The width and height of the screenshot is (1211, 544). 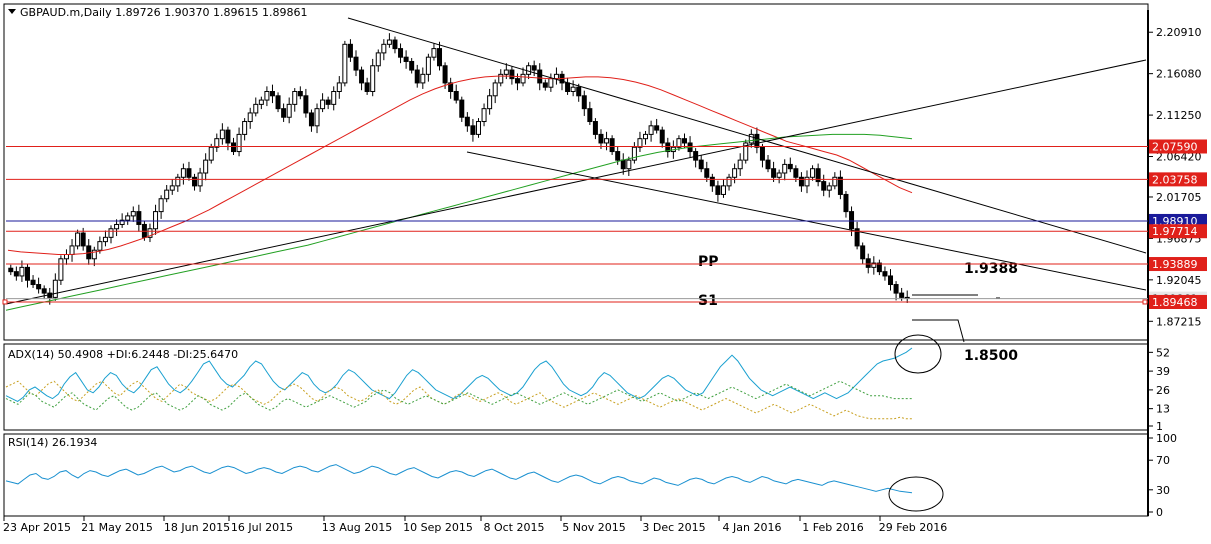 What do you see at coordinates (1175, 302) in the screenshot?
I see `level-label: 1.89468` at bounding box center [1175, 302].